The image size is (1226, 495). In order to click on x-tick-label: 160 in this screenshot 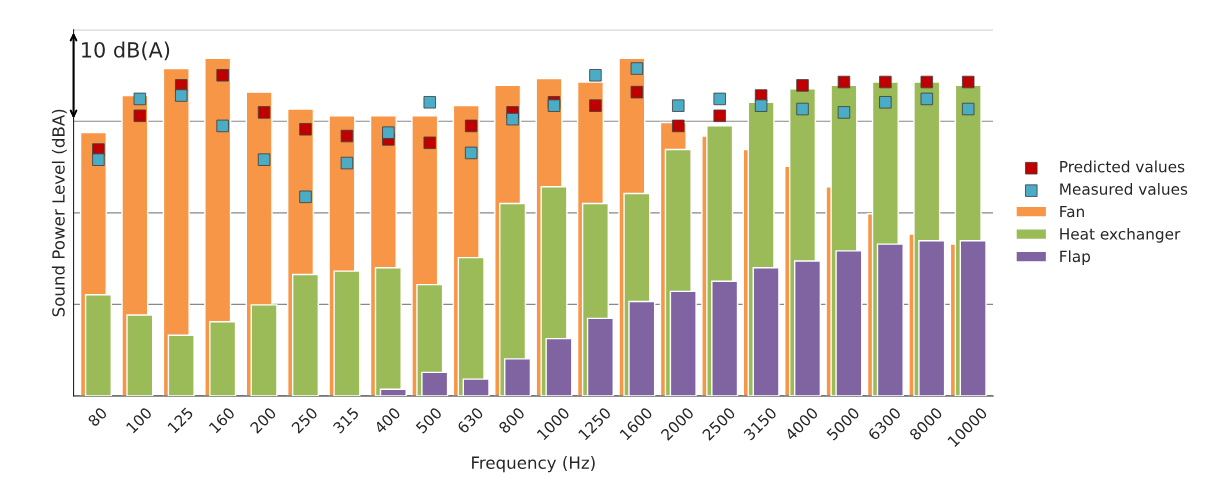, I will do `click(222, 420)`.